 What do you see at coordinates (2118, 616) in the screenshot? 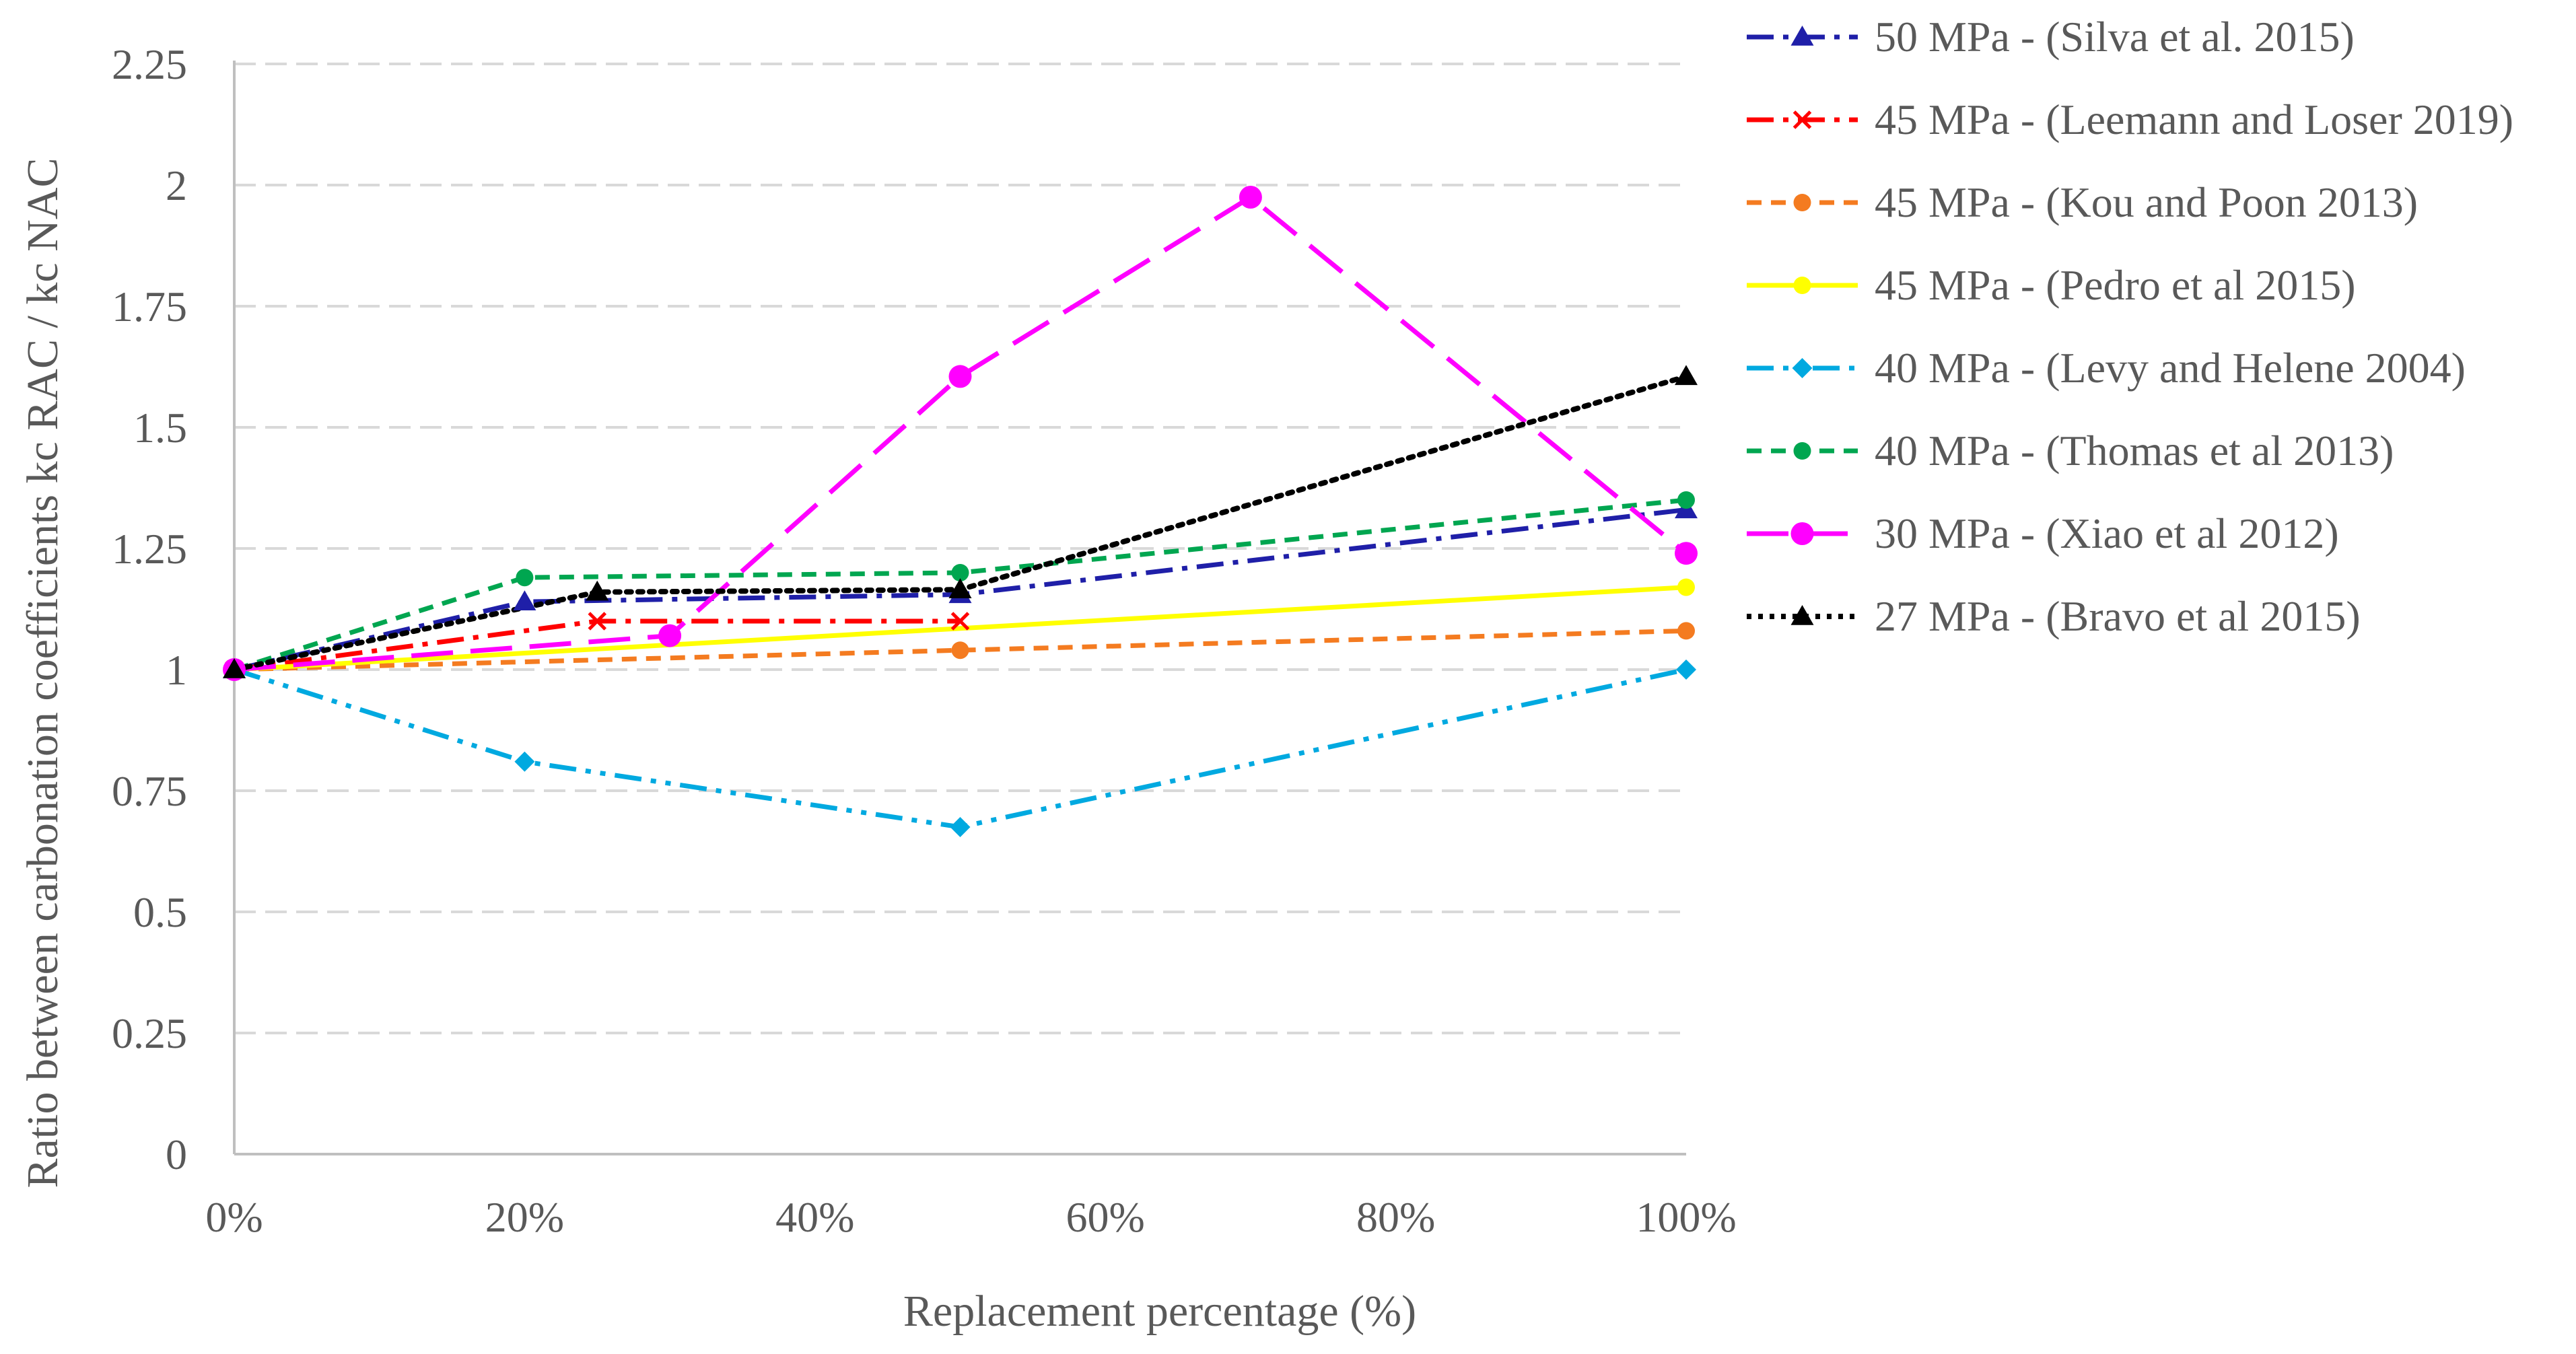
I see `legend-label: 27 MPa - (Bravo et al 2015)` at bounding box center [2118, 616].